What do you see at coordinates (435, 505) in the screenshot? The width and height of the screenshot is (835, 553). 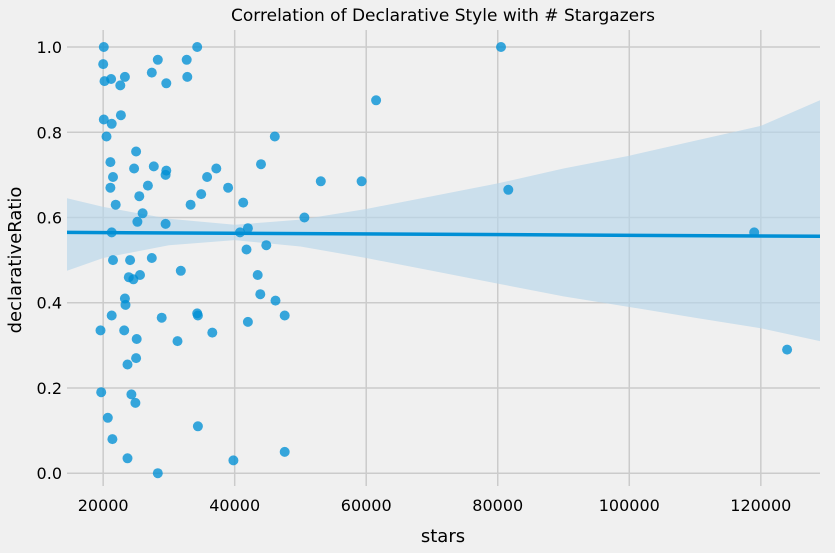 I see `x-tick-labels: 20000 40000 60000 80000 100000 120000` at bounding box center [435, 505].